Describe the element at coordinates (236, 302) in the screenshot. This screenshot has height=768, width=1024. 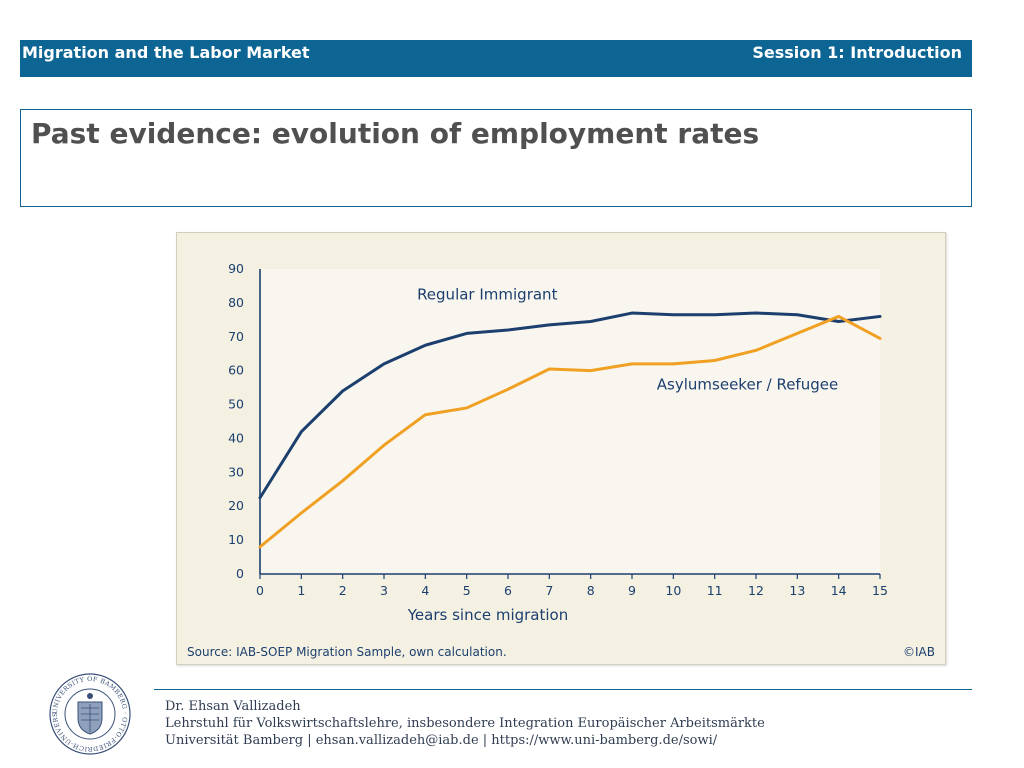
I see `y-tick-label: 80` at that location.